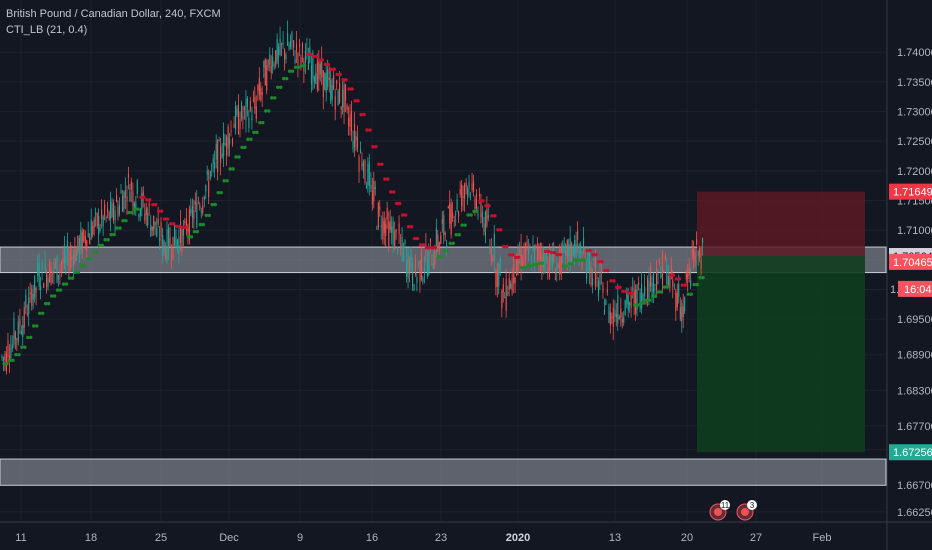 Image resolution: width=932 pixels, height=550 pixels. I want to click on y-tick-label: 1.68900, so click(914, 356).